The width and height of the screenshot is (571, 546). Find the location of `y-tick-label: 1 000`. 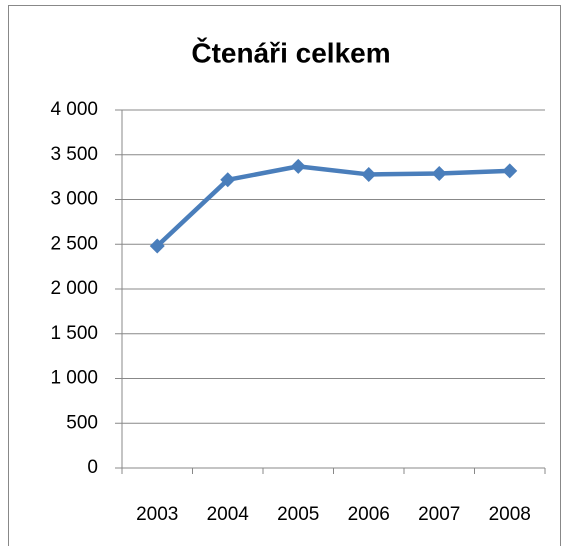

y-tick-label: 1 000 is located at coordinates (74, 378).